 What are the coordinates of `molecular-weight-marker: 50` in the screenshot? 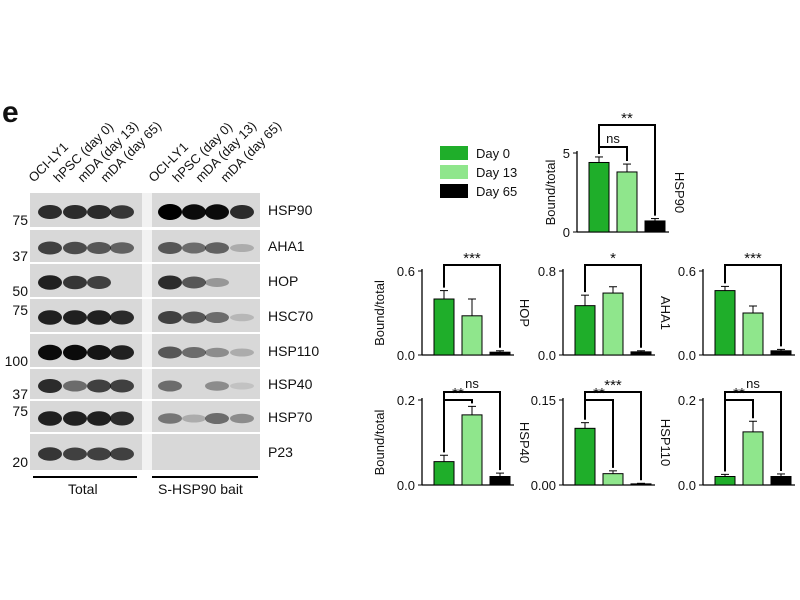 It's located at (20, 290).